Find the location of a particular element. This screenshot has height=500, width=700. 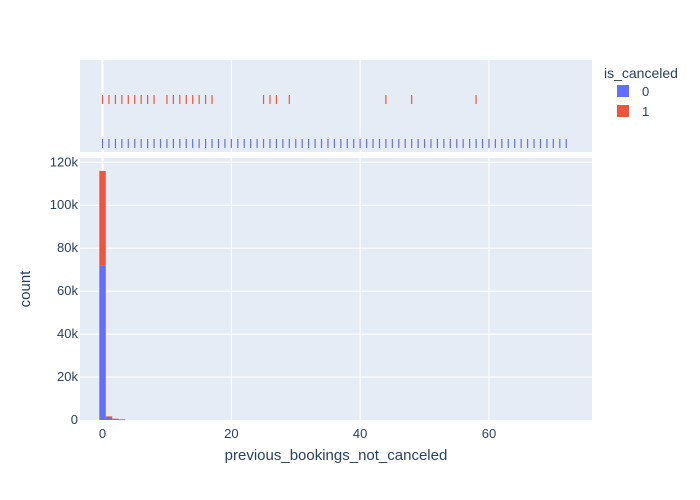

legend-item-1: 1 is located at coordinates (633, 111).